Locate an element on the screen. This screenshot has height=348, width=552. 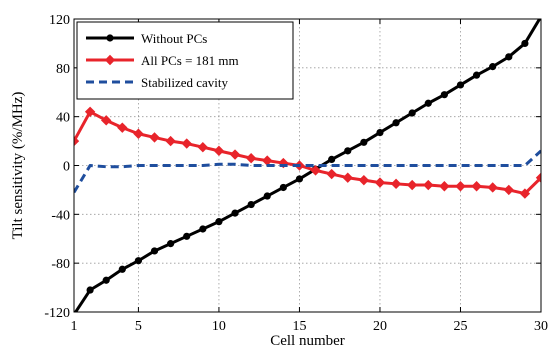
y-tick-label: -80 is located at coordinates (60, 264).